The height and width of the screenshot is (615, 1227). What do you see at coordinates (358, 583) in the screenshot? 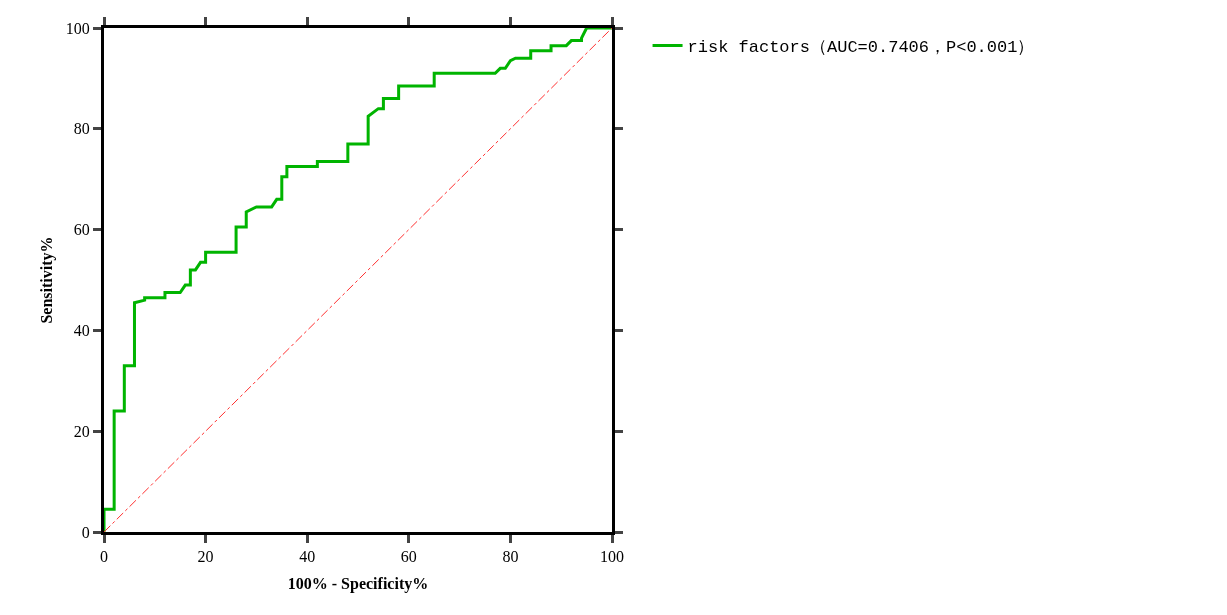
I see `x-axis-title: 100% - Specificity%` at bounding box center [358, 583].